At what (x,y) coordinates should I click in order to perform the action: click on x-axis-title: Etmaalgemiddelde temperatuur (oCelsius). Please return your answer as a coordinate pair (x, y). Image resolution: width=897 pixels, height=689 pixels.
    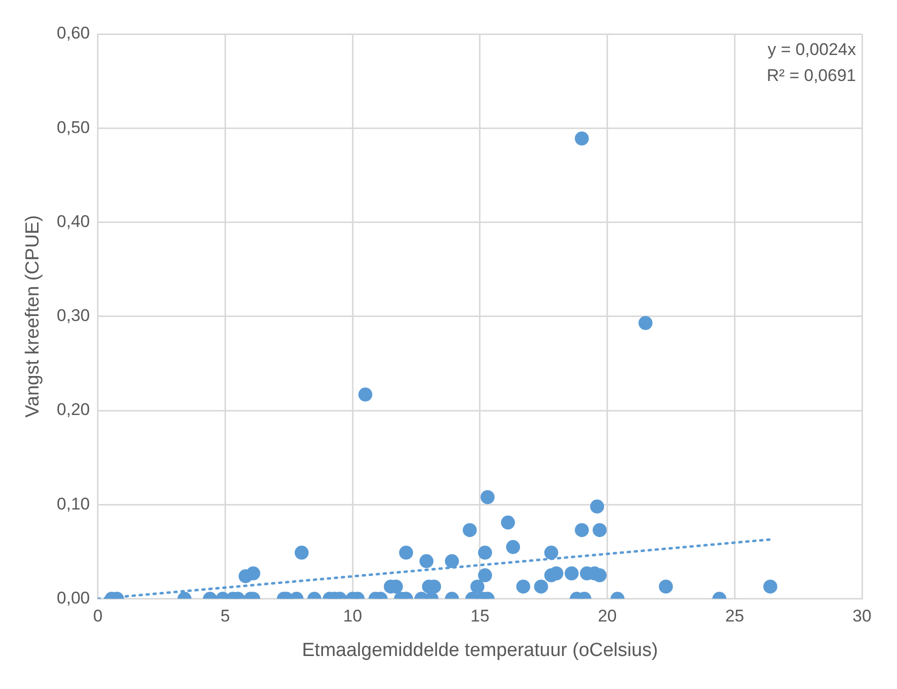
    Looking at the image, I should click on (480, 650).